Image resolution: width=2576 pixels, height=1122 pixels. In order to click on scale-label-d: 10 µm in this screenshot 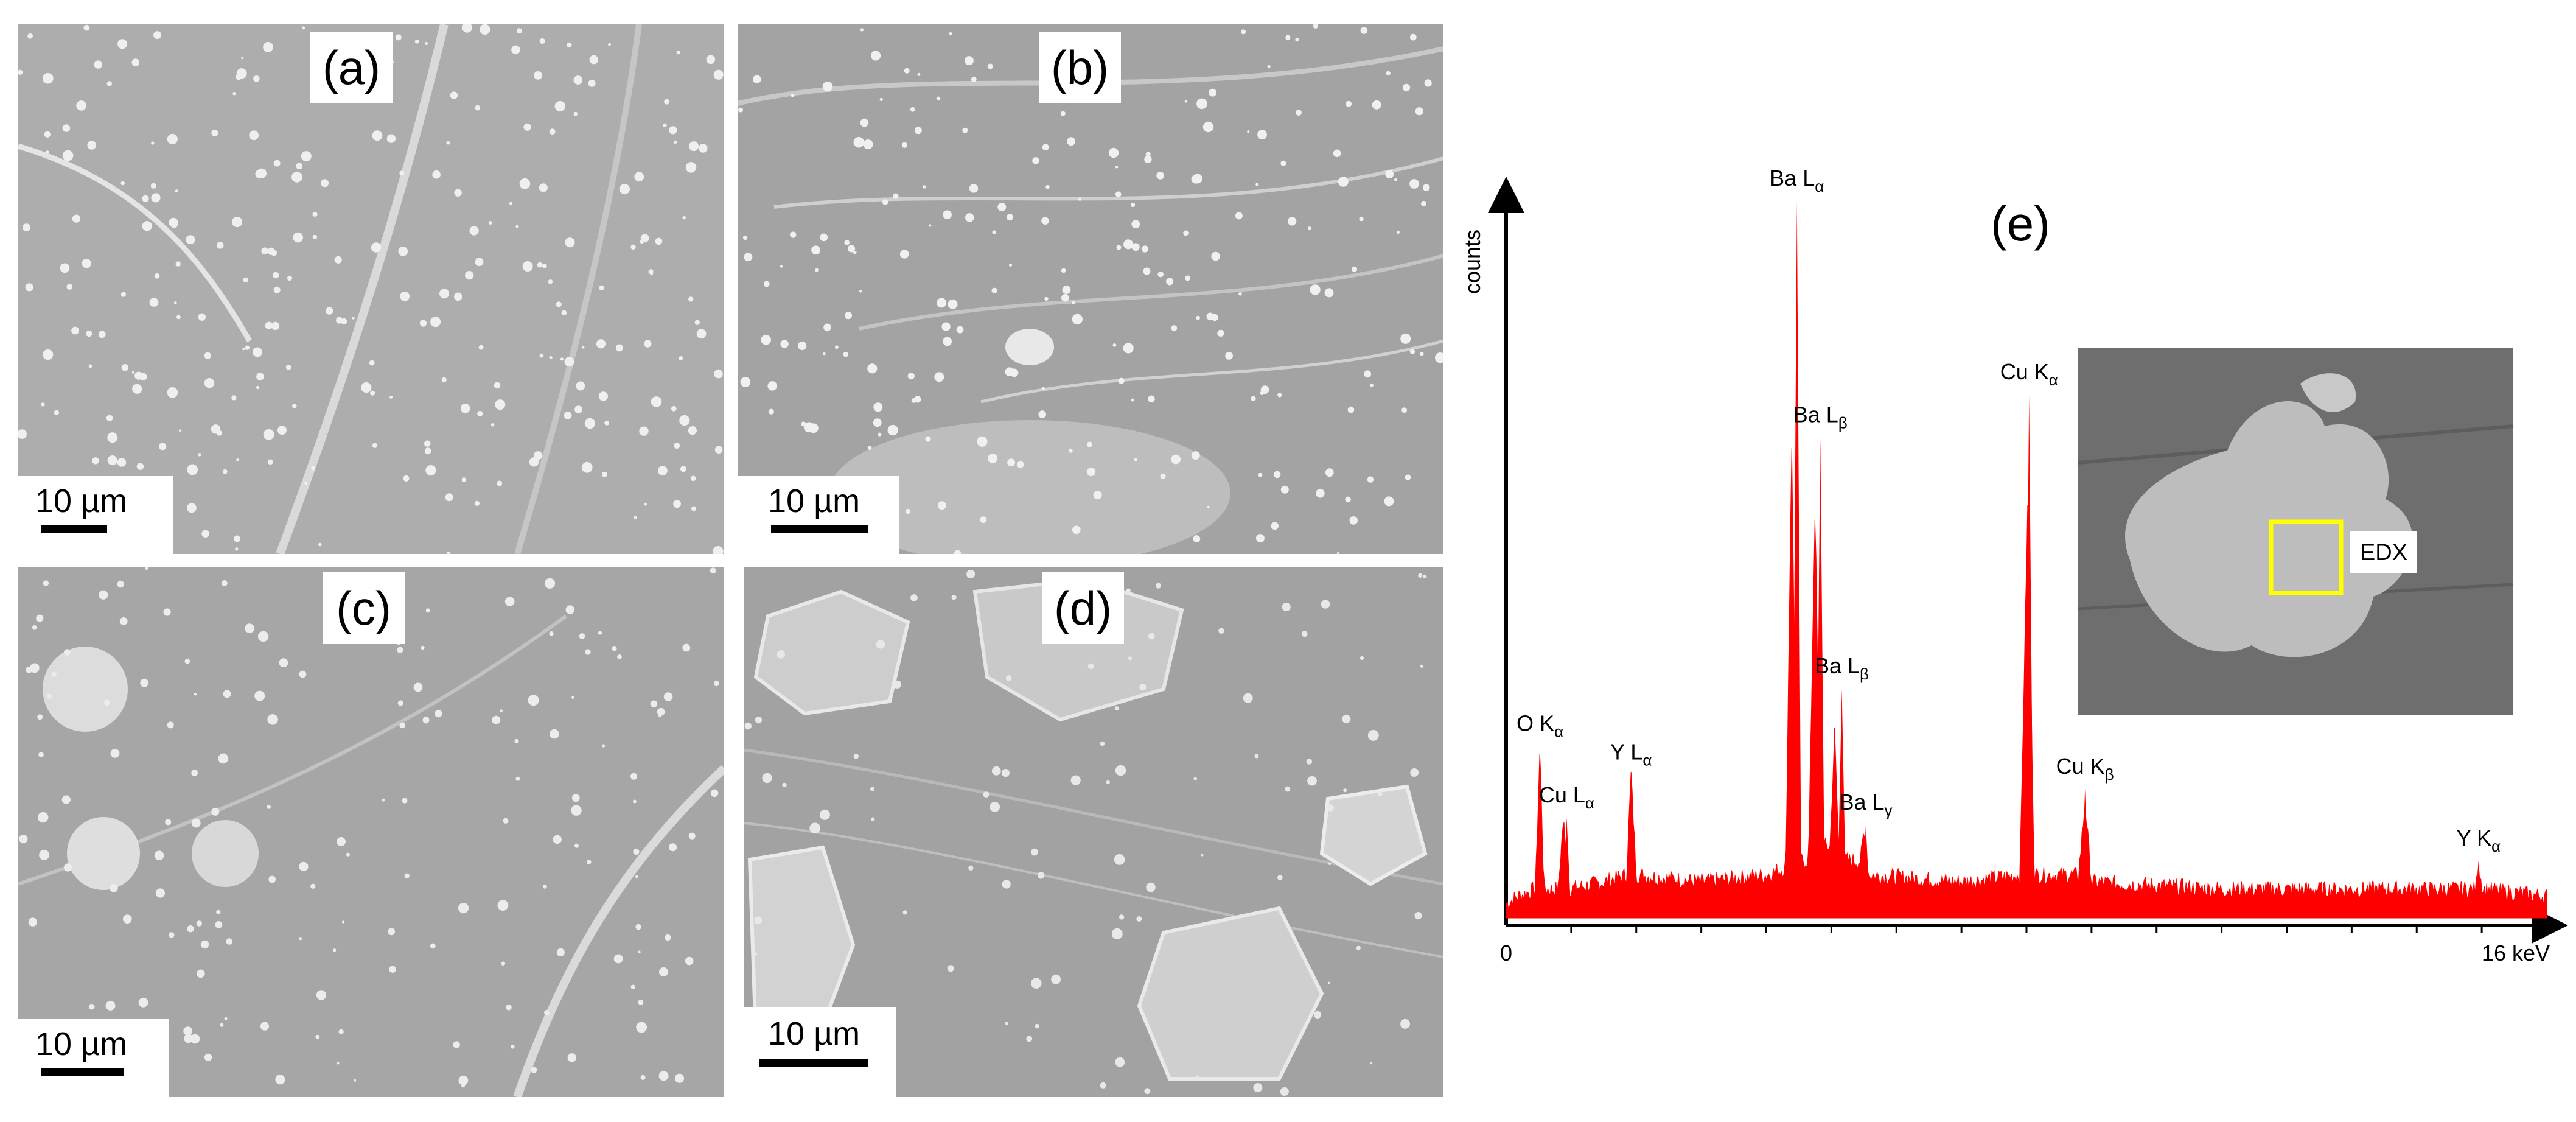, I will do `click(814, 1033)`.